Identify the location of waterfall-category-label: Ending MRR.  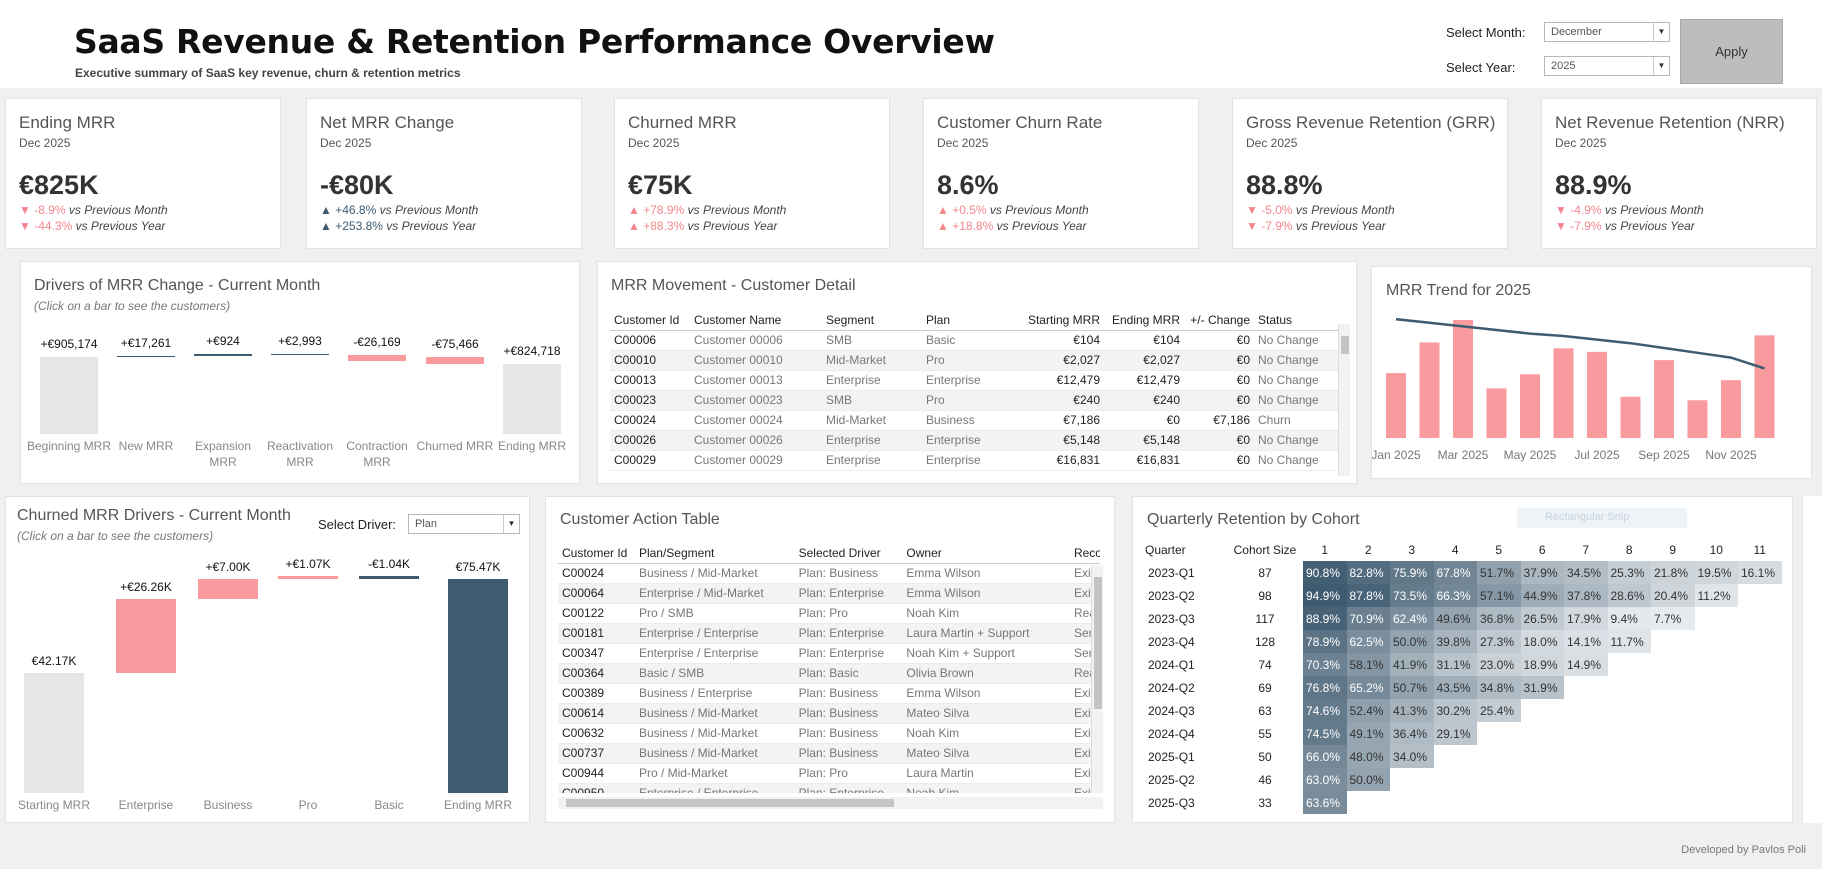
(532, 446).